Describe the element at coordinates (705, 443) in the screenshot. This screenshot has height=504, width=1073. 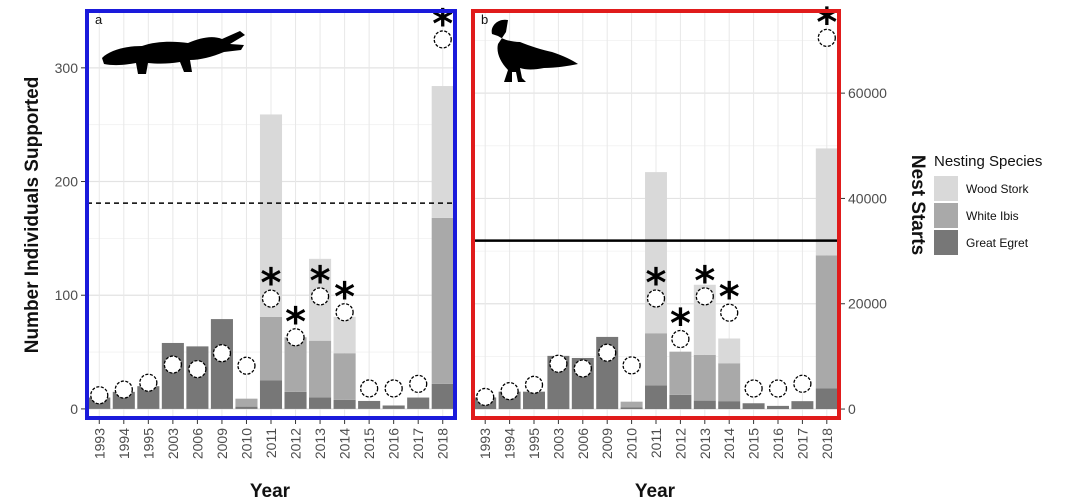
I see `x-tick-label: 2013` at that location.